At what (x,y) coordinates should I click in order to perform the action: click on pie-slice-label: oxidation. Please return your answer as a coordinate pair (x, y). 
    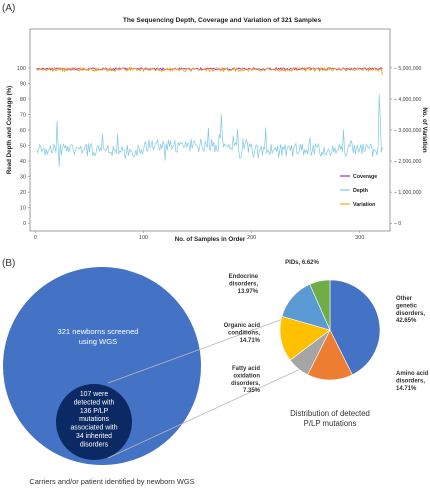
    Looking at the image, I should click on (246, 376).